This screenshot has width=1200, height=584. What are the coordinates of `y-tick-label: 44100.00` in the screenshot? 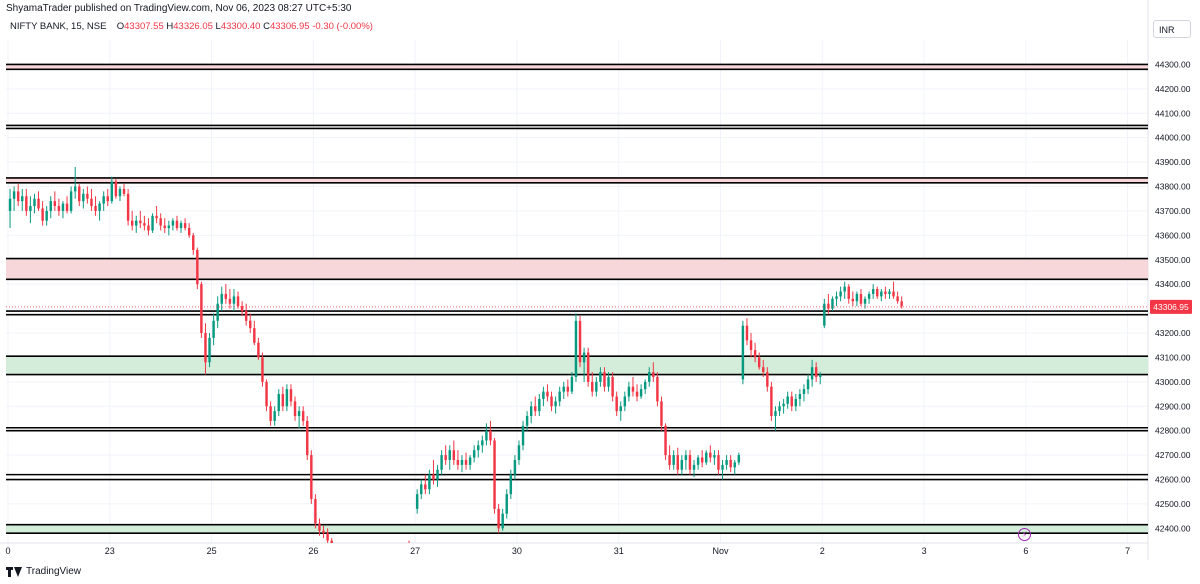 It's located at (1173, 113).